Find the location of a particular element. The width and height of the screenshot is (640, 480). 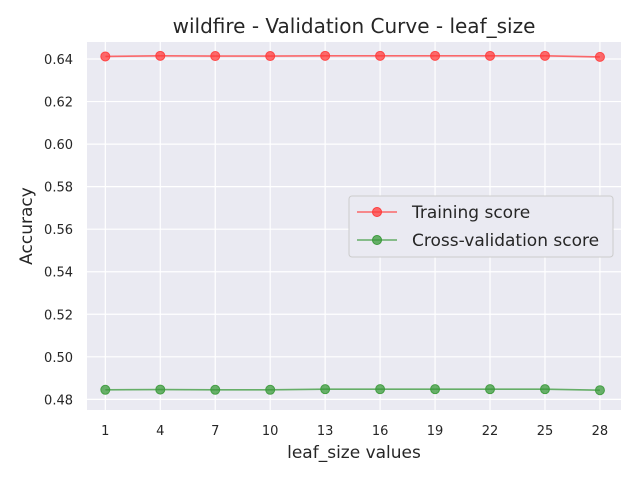

legend-box is located at coordinates (481, 226).